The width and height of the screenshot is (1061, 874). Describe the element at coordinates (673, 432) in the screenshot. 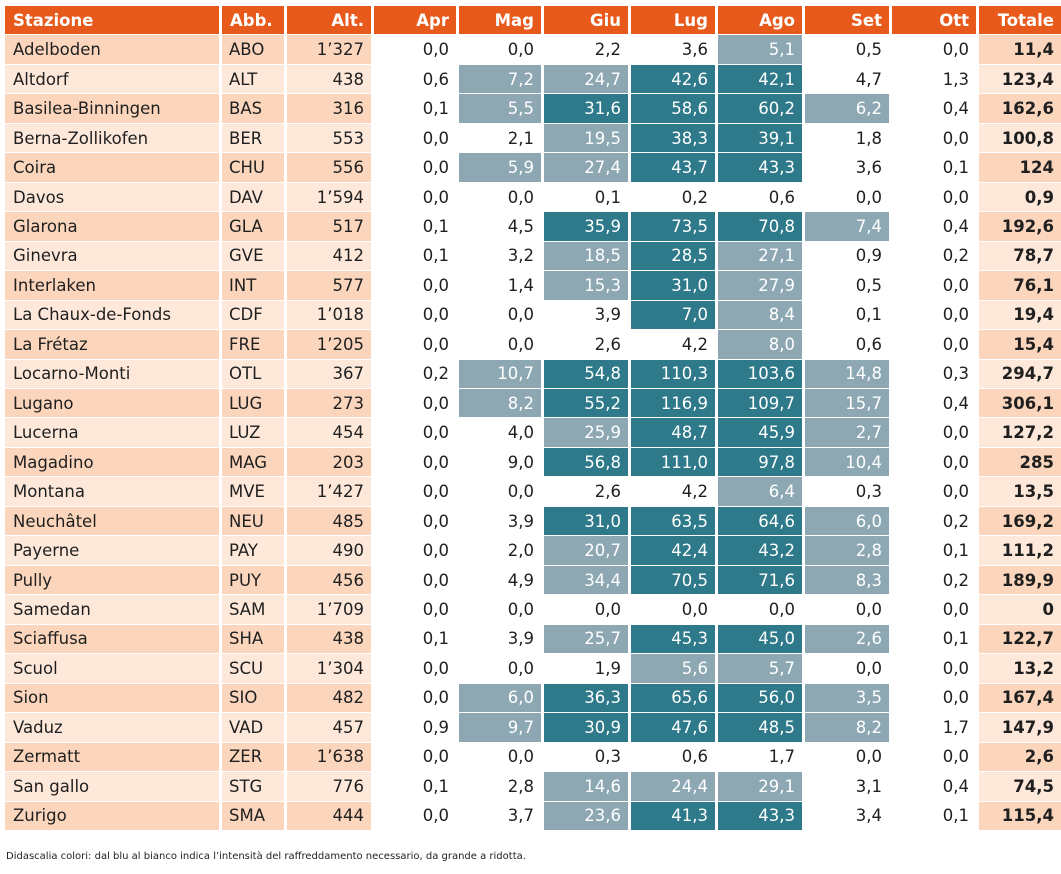

I see `value-lug: 48,7` at that location.